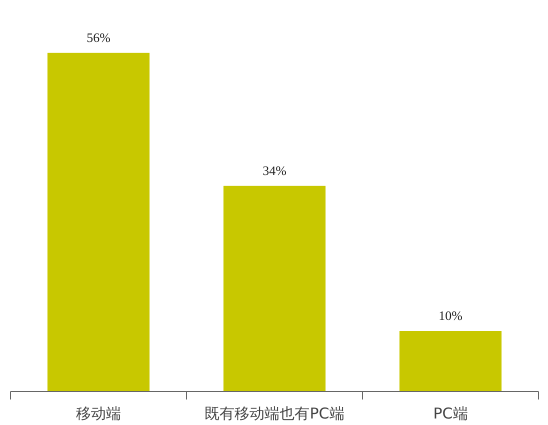  I want to click on x-tick-label: PC端, so click(450, 413).